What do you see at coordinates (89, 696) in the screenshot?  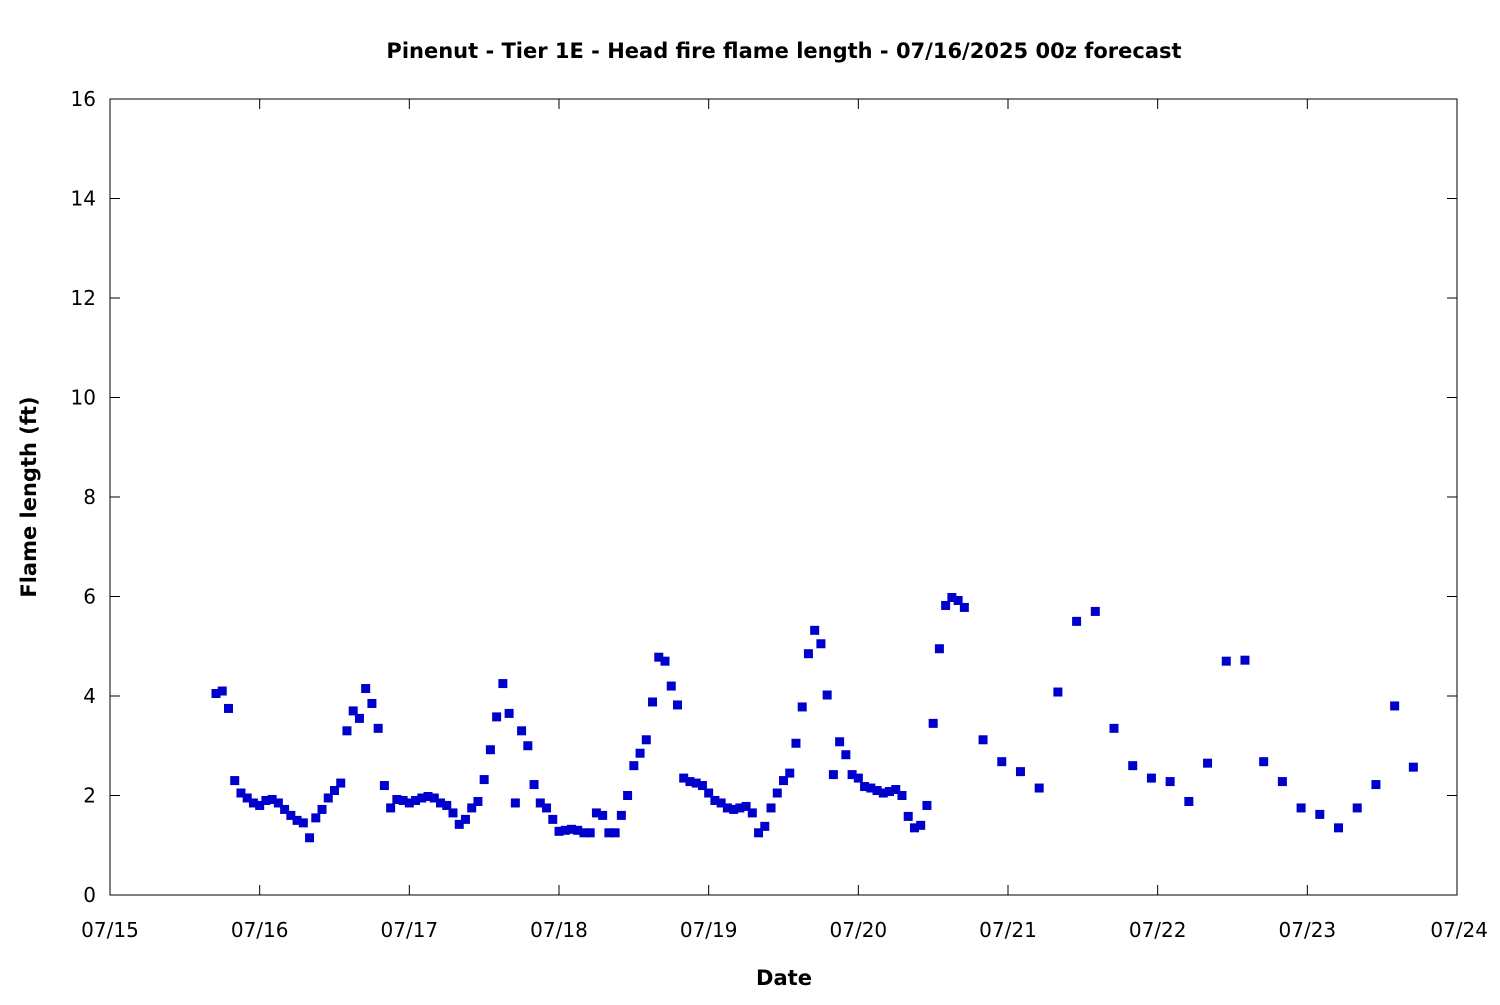 I see `y-tick-label: 4` at bounding box center [89, 696].